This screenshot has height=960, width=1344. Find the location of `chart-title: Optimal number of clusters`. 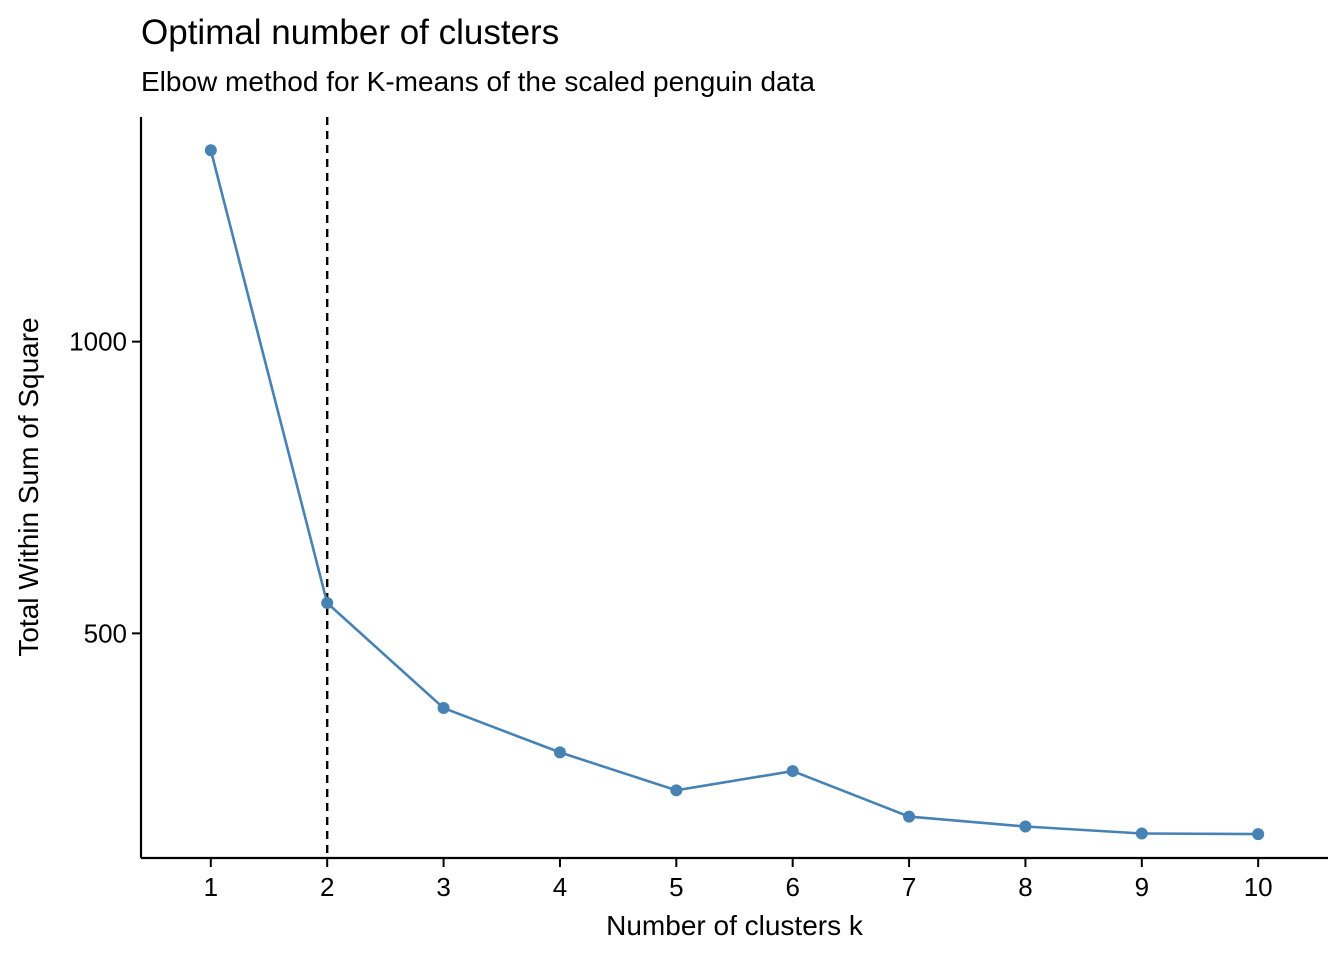

chart-title: Optimal number of clusters is located at coordinates (350, 32).